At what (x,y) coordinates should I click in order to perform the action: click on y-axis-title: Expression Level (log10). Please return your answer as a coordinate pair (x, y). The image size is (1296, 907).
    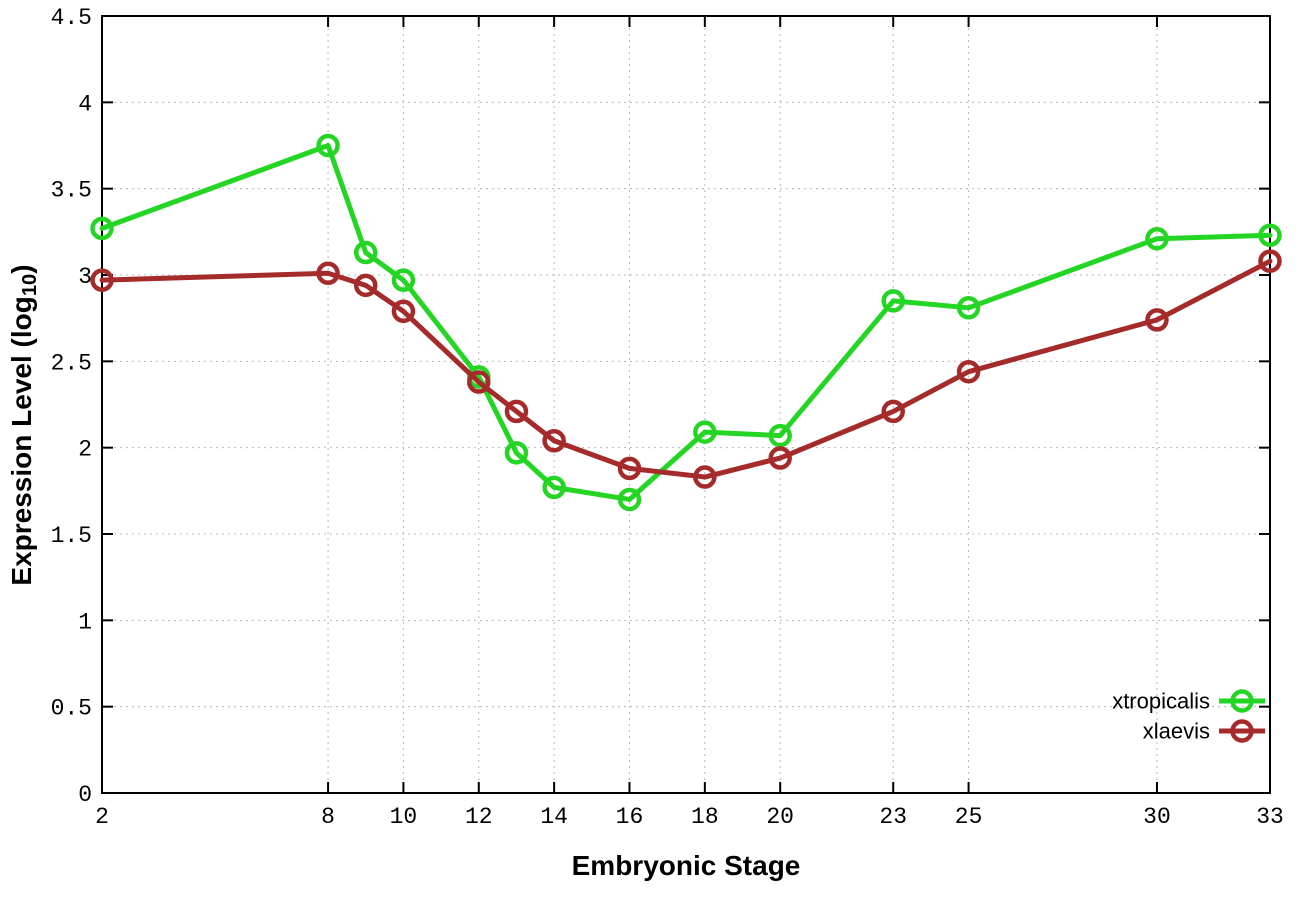
    Looking at the image, I should click on (24, 424).